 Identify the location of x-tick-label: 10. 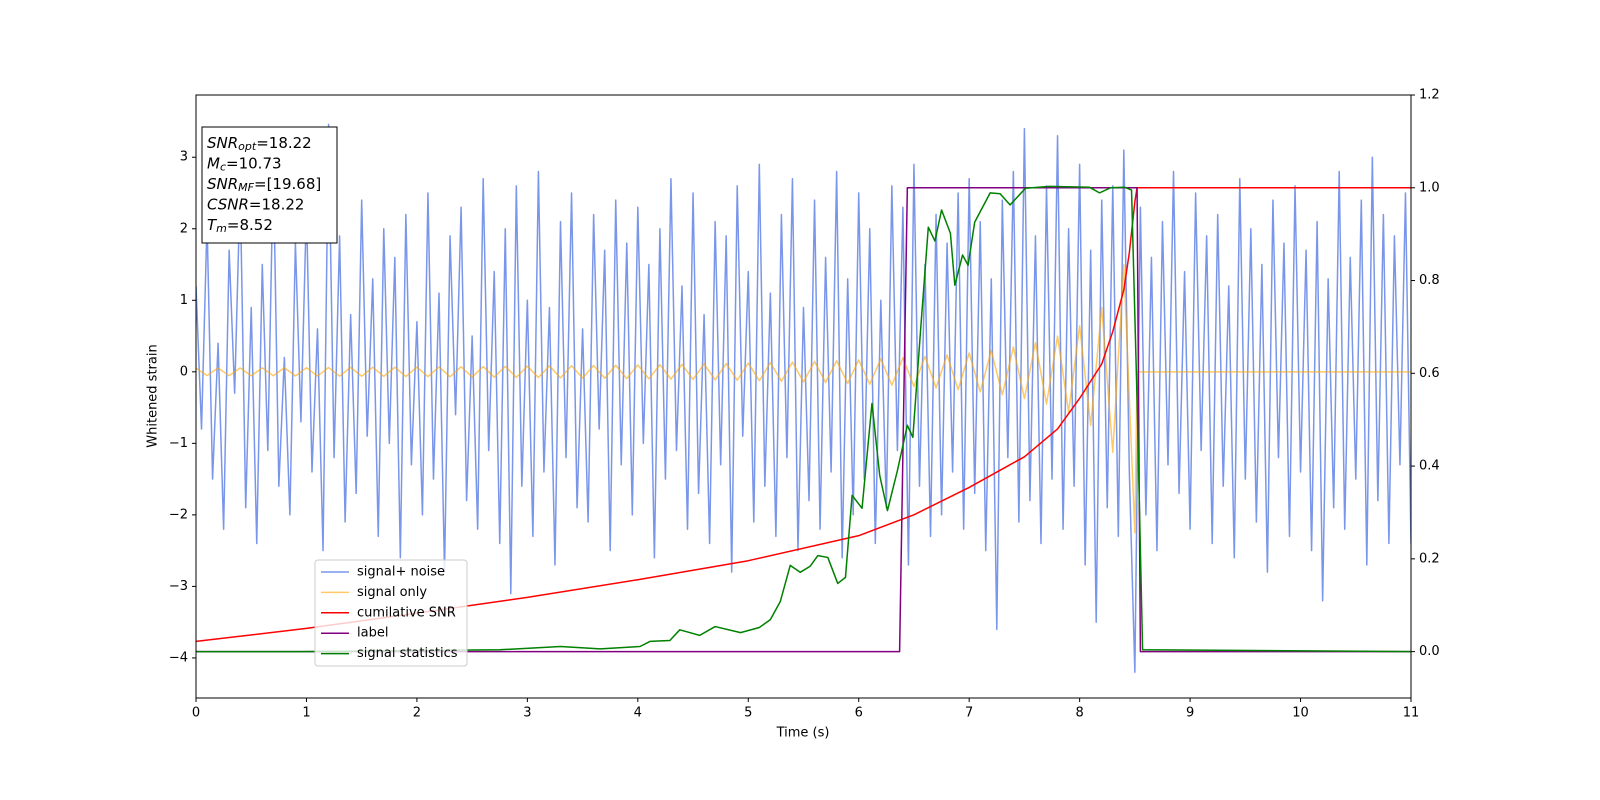
(1300, 713).